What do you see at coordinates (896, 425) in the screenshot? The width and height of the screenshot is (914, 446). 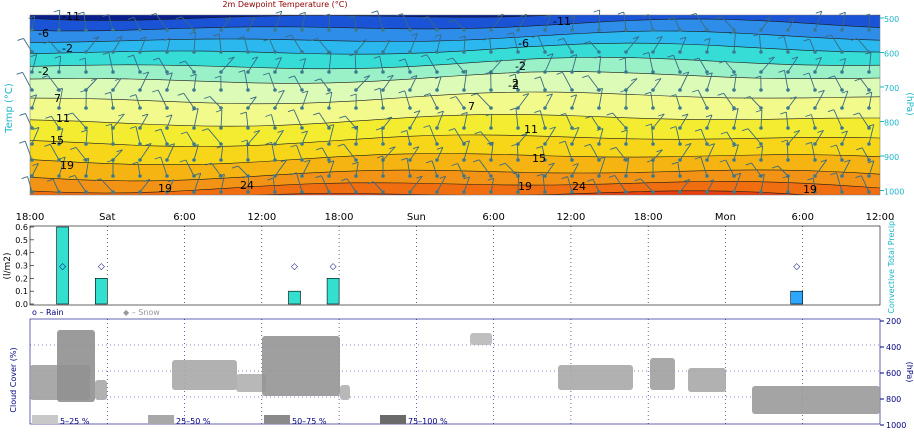 I see `cloud-tick-label: 1000` at bounding box center [896, 425].